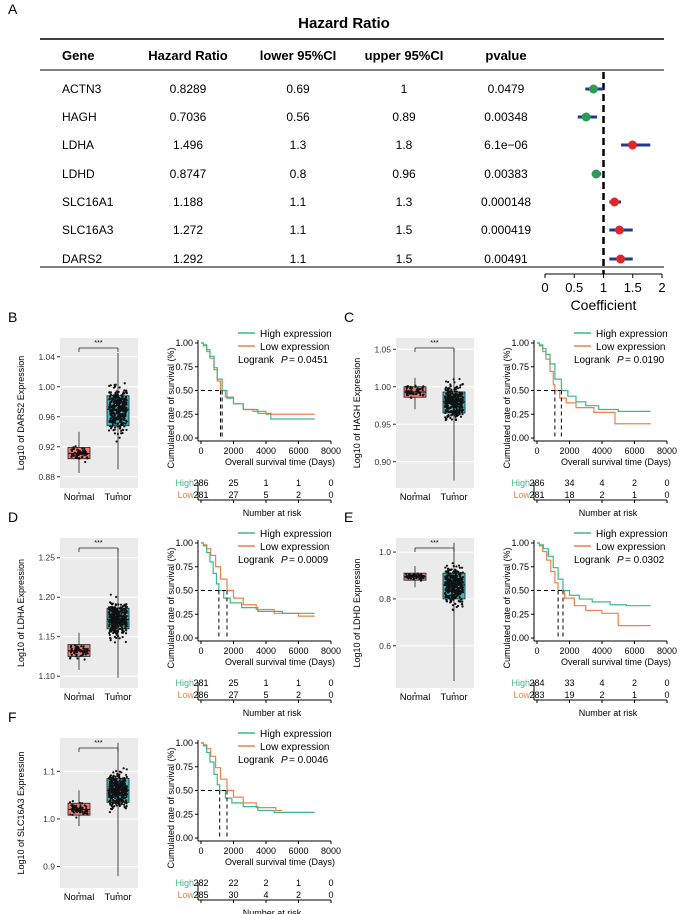  I want to click on km-y-tick-label: 0.75, so click(184, 567).